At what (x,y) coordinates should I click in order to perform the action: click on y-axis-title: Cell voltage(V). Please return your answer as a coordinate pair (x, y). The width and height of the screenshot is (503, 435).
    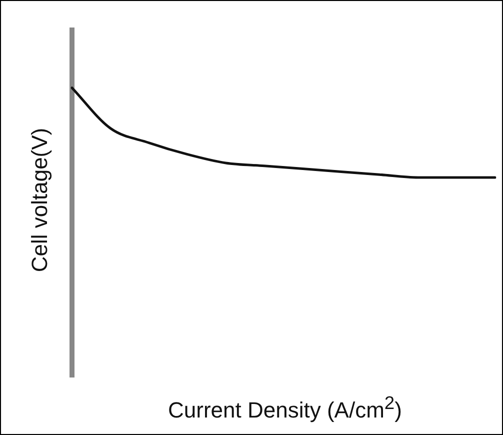
    Looking at the image, I should click on (40, 200).